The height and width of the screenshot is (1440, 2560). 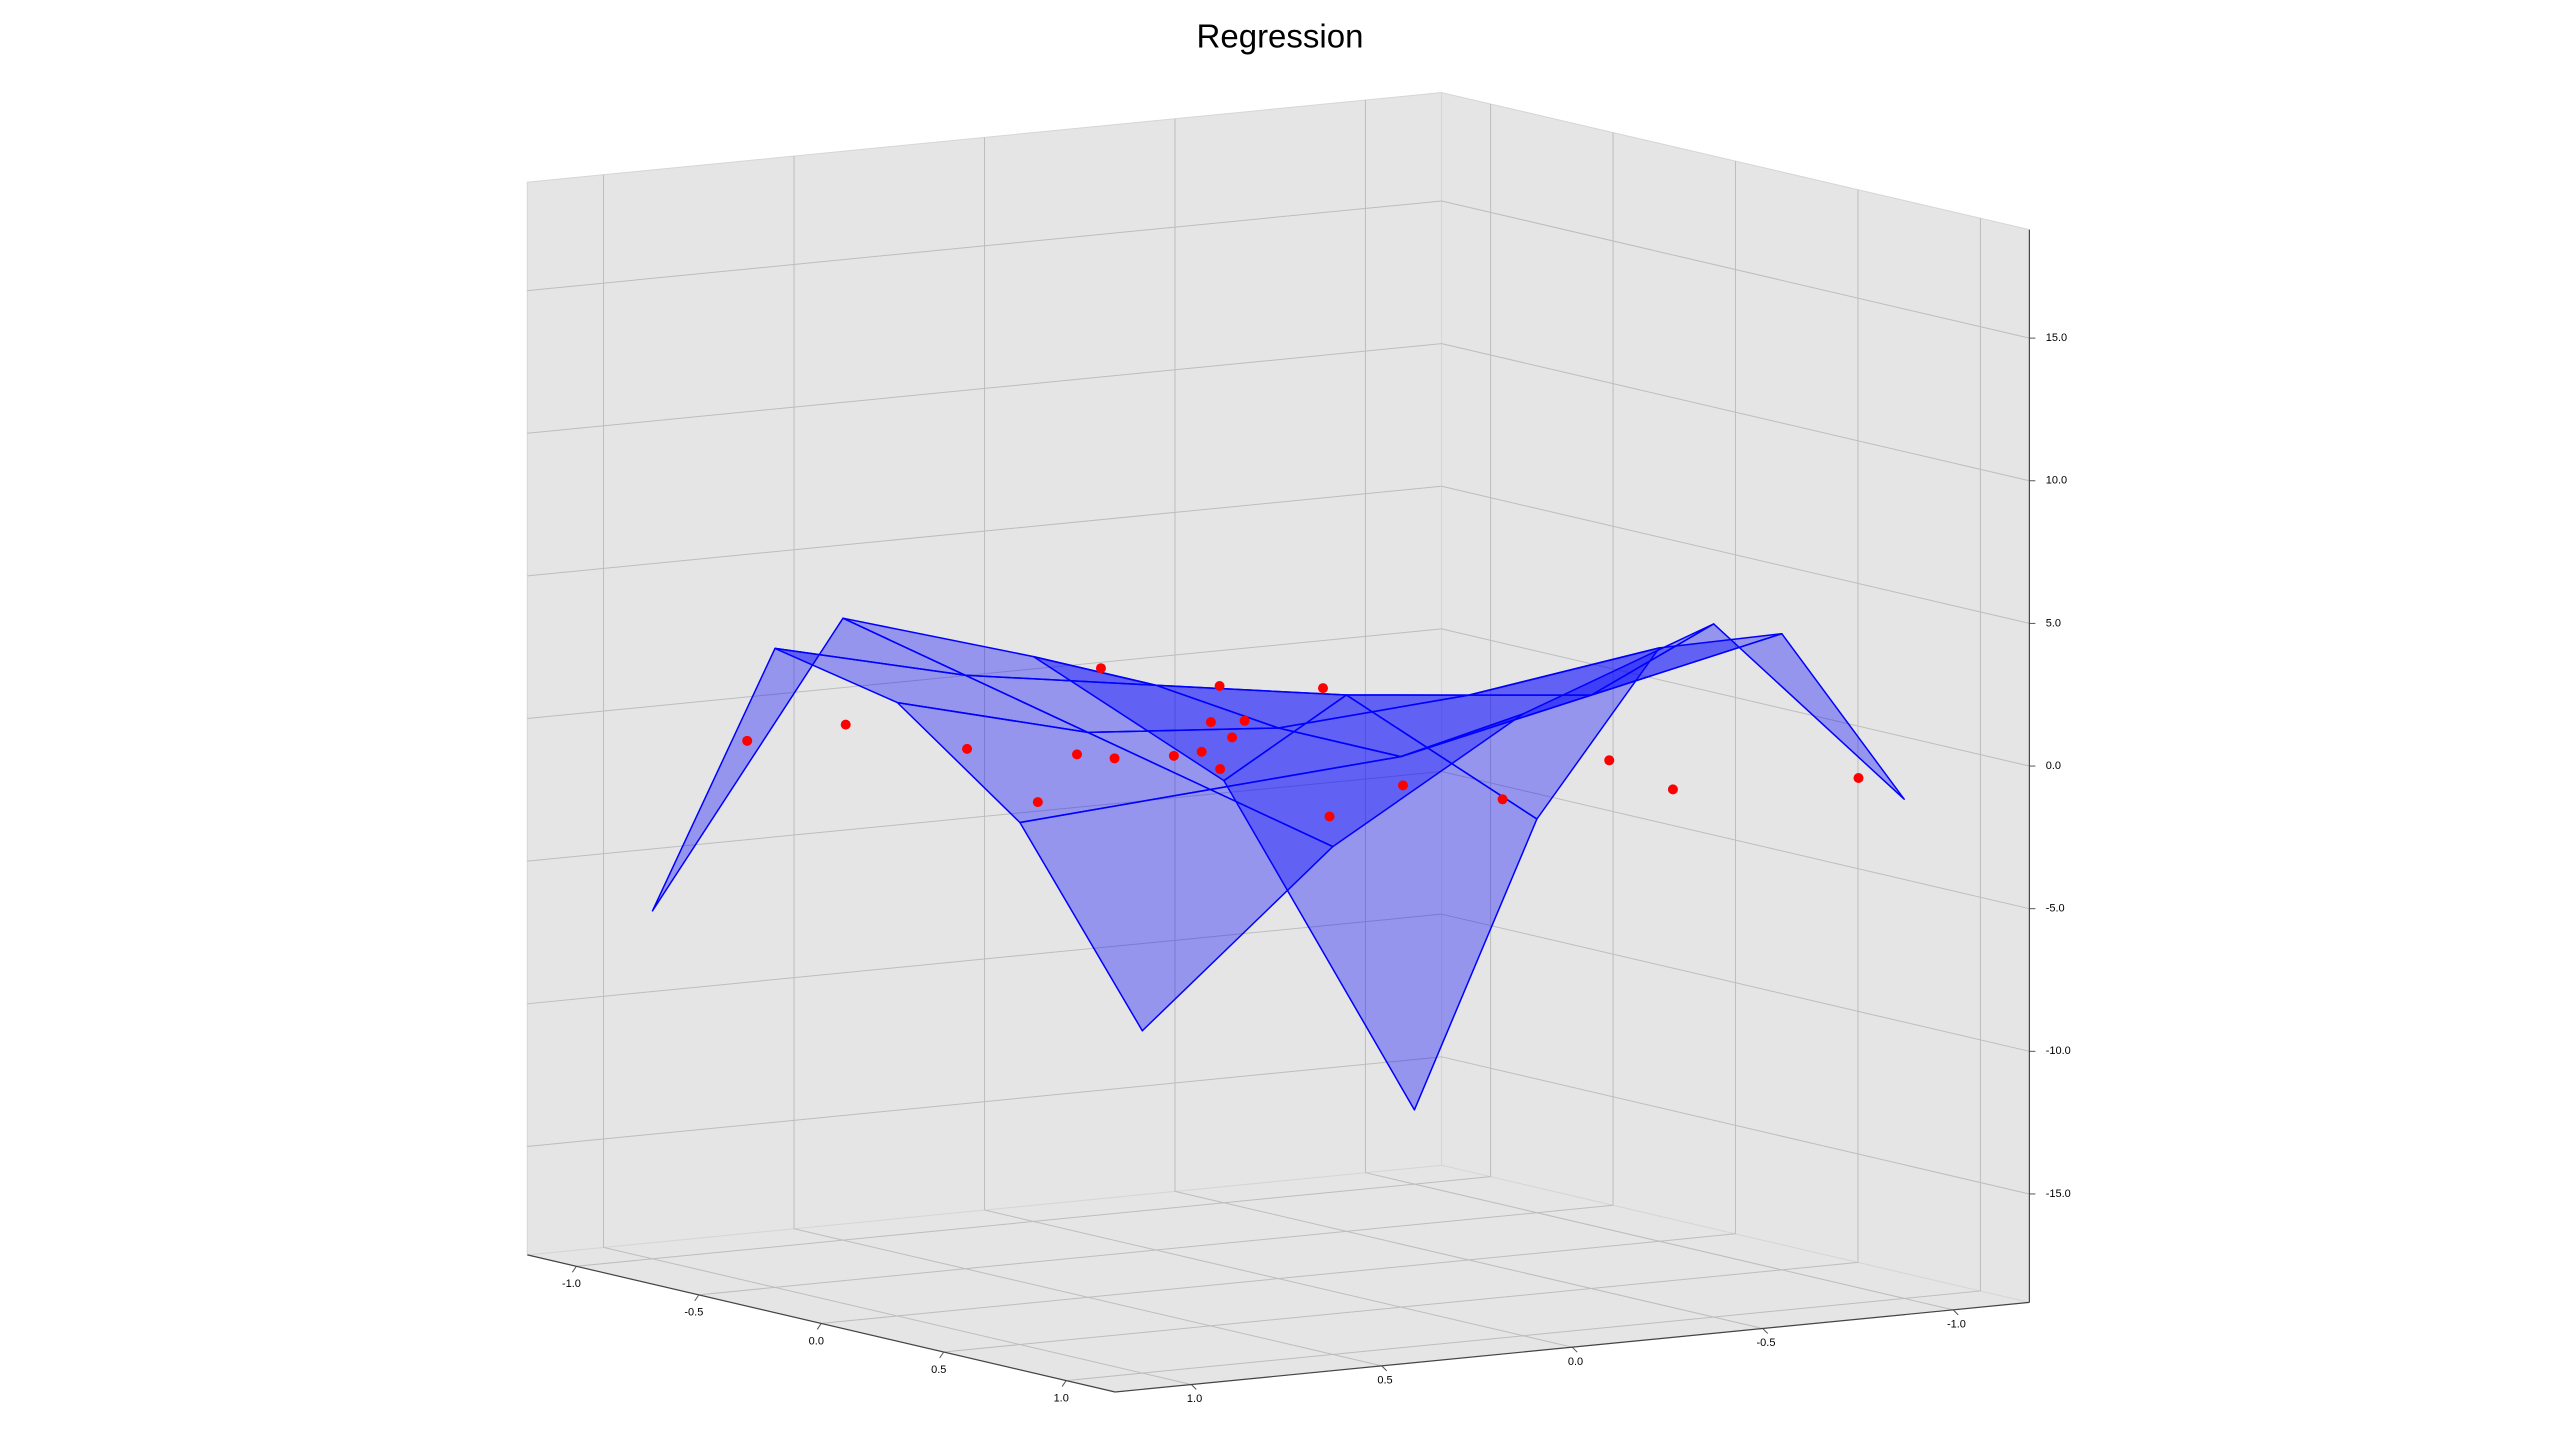 What do you see at coordinates (2055, 909) in the screenshot?
I see `z-tick-label: -5.0` at bounding box center [2055, 909].